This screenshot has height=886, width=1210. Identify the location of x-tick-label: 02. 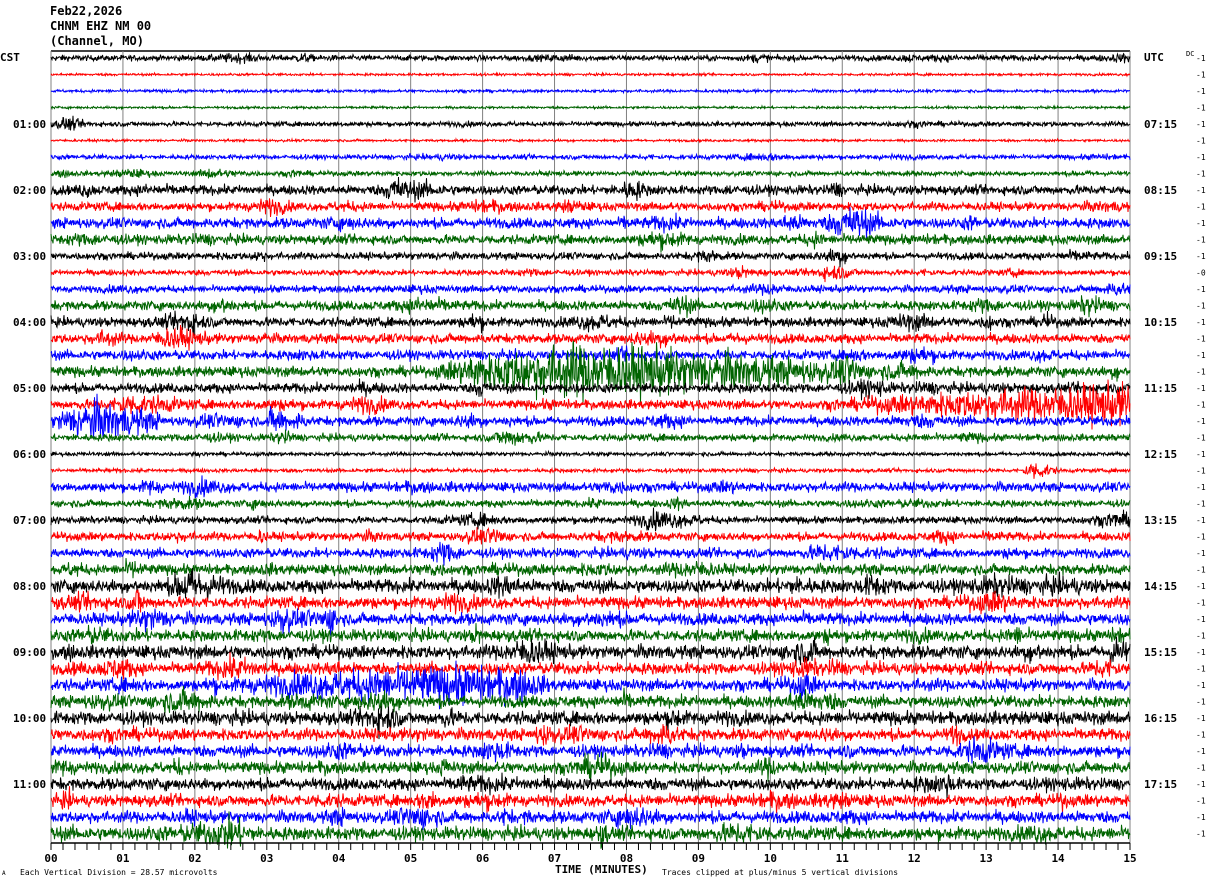
(194, 858).